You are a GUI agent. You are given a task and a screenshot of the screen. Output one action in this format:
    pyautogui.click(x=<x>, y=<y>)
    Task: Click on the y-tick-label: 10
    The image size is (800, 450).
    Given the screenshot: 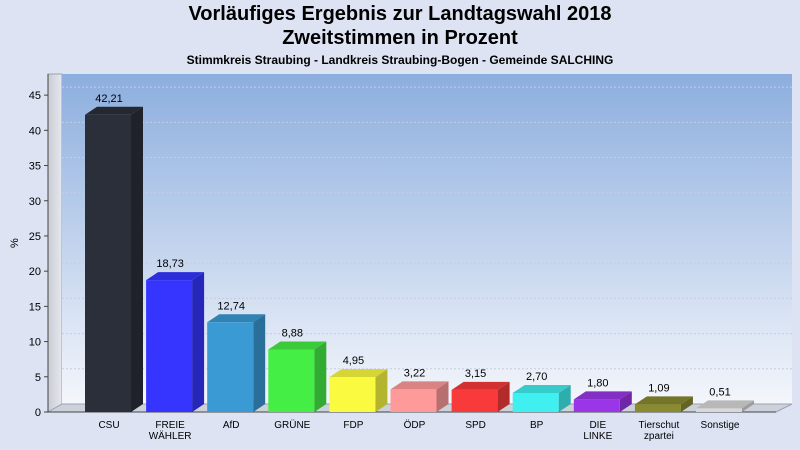 What is the action you would take?
    pyautogui.click(x=35, y=343)
    